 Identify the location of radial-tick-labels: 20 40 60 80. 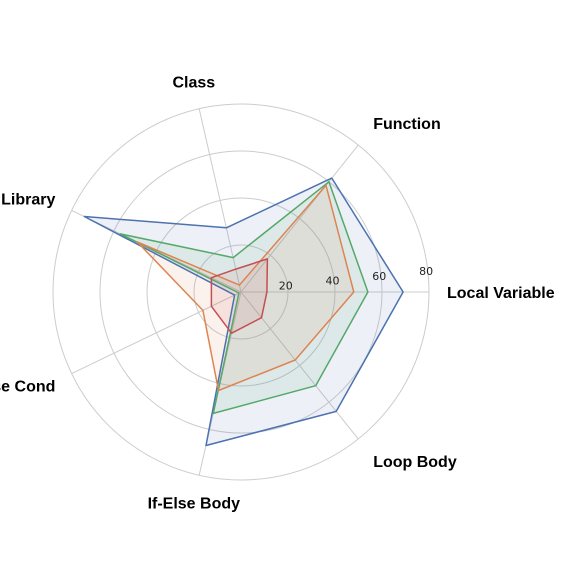
(356, 278).